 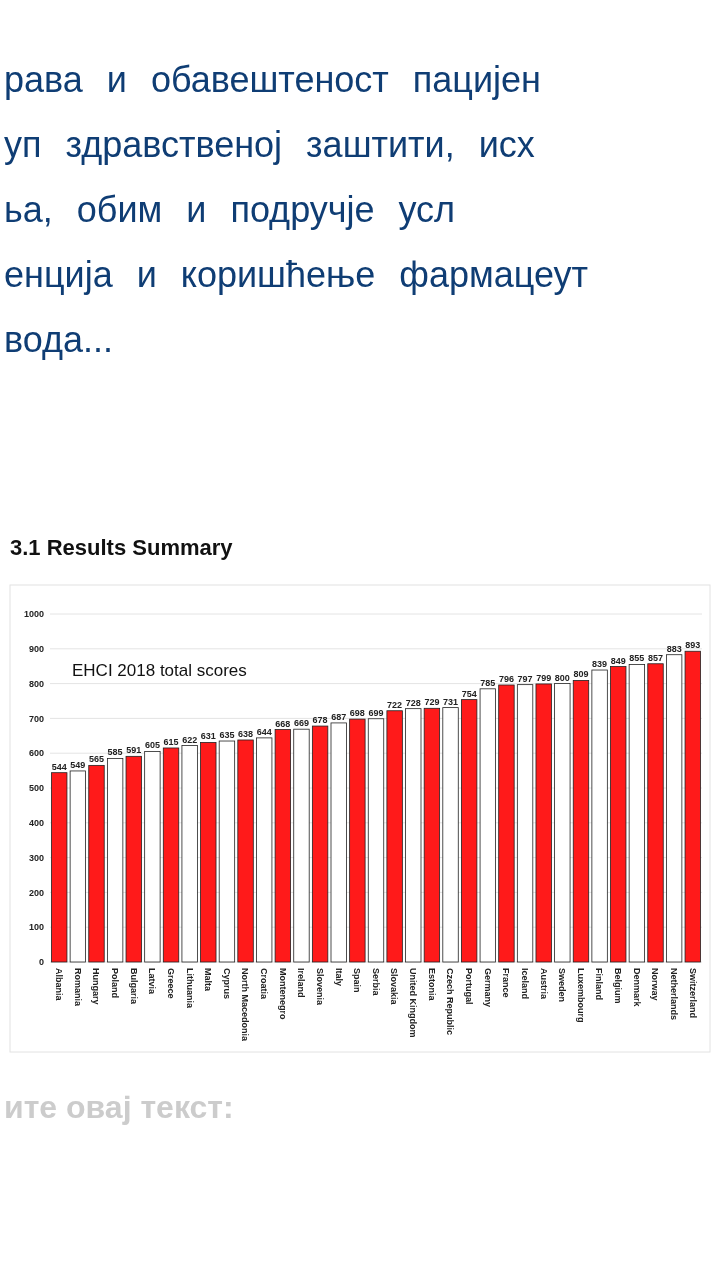 I want to click on data-label: 893, so click(x=693, y=645).